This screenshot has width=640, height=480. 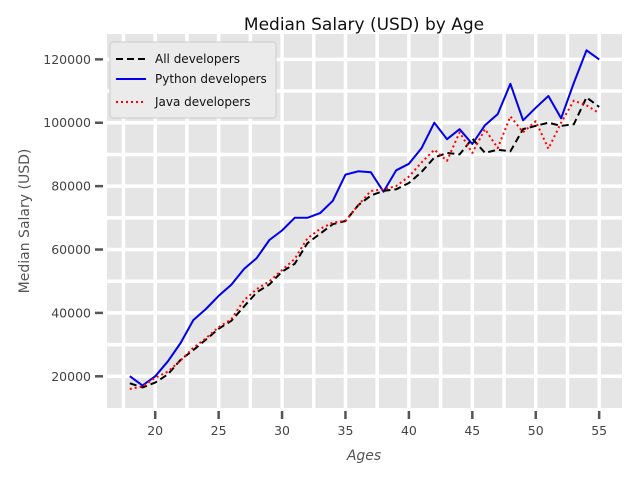 I want to click on x-tick-label: 30, so click(x=282, y=430).